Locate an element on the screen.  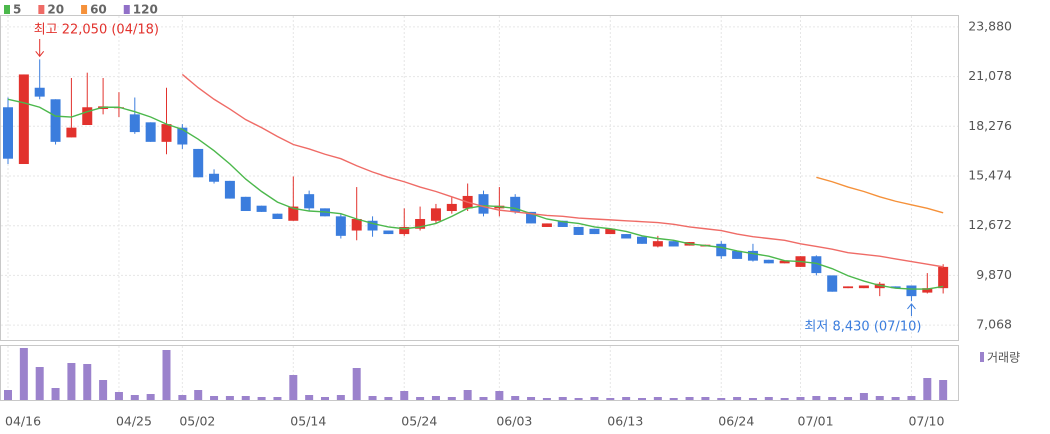
y-tick-label: 7,068 is located at coordinates (994, 324).